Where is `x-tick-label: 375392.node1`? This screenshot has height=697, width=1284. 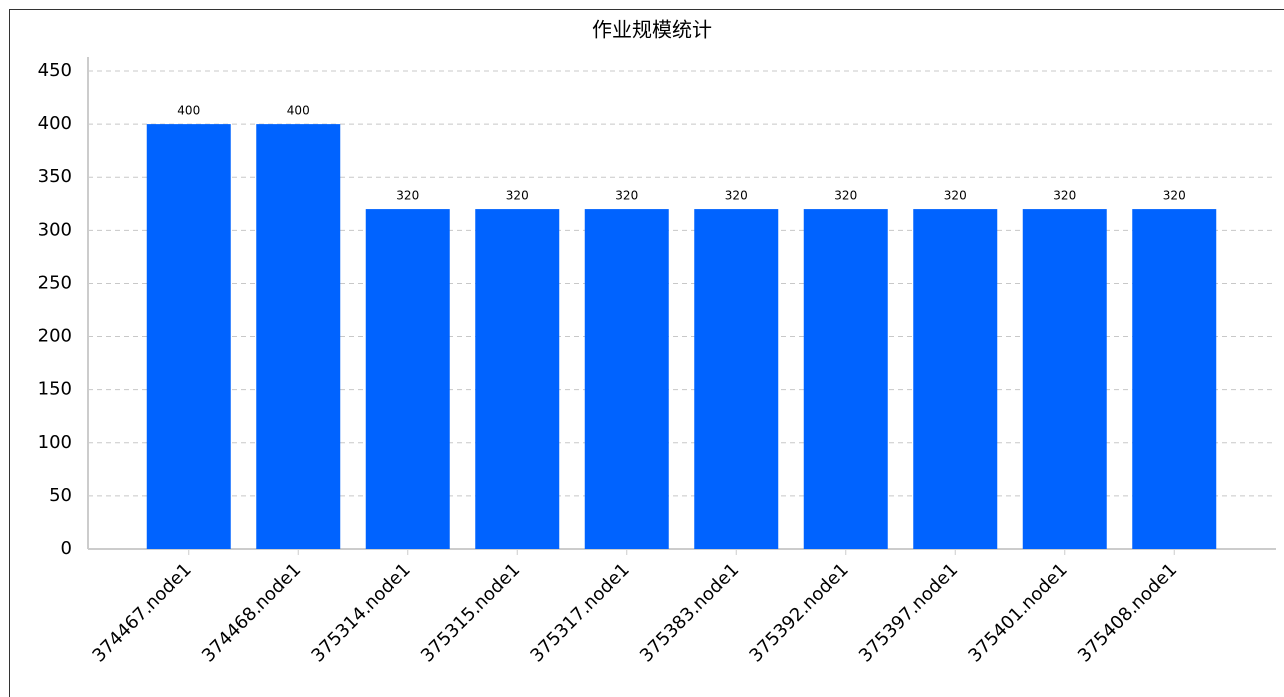
x-tick-label: 375392.node1 is located at coordinates (798, 612).